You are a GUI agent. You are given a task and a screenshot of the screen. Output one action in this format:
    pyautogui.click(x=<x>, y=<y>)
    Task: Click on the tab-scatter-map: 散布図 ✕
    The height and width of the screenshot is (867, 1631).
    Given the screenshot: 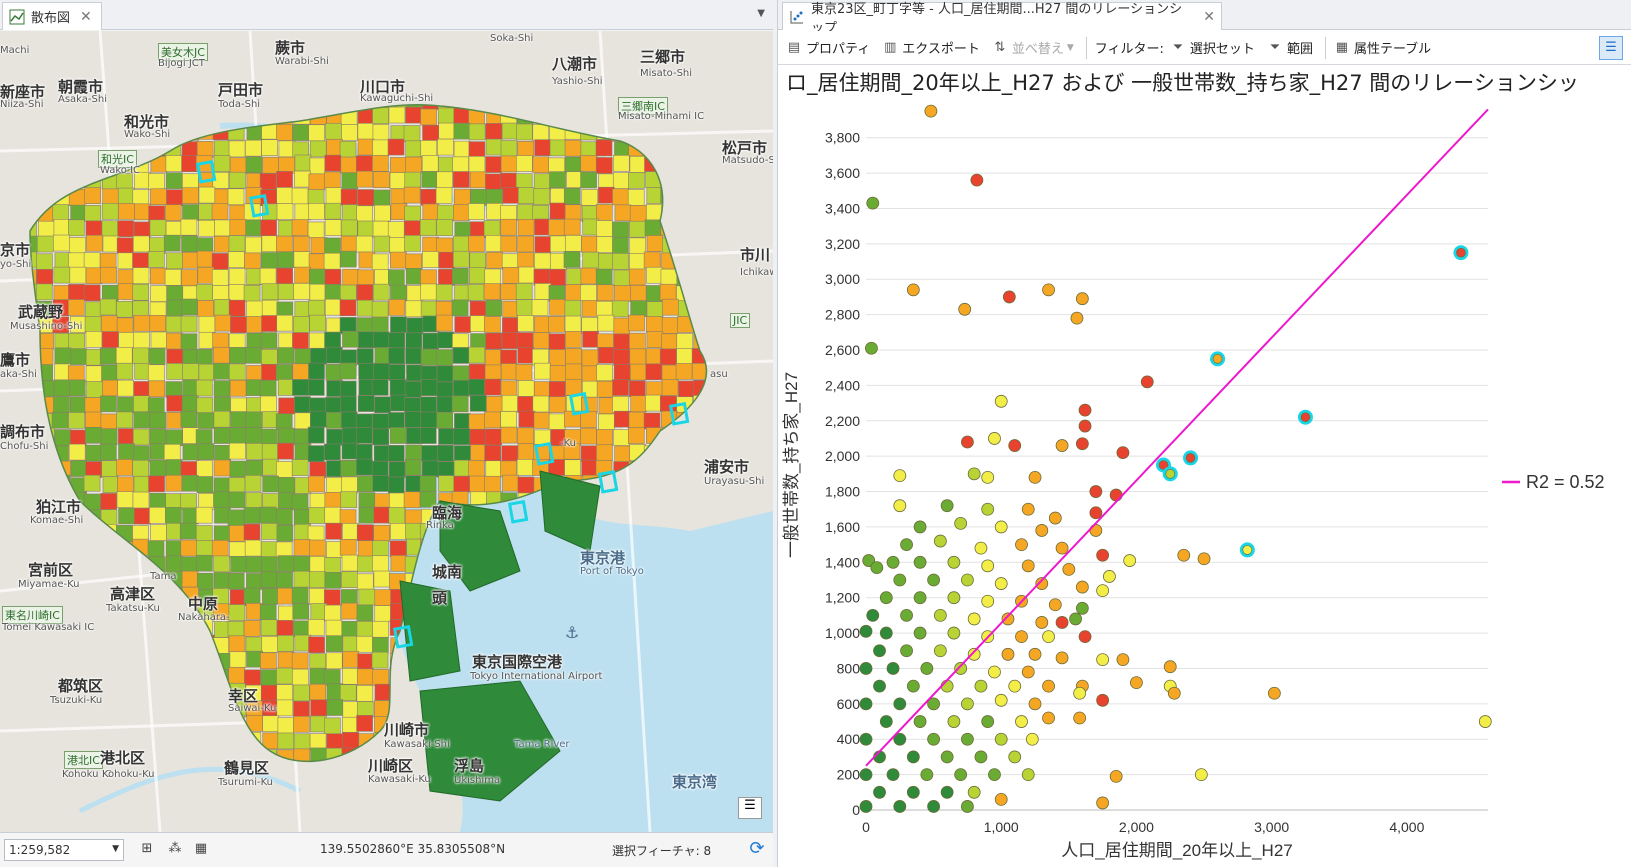 What is the action you would take?
    pyautogui.click(x=52, y=16)
    